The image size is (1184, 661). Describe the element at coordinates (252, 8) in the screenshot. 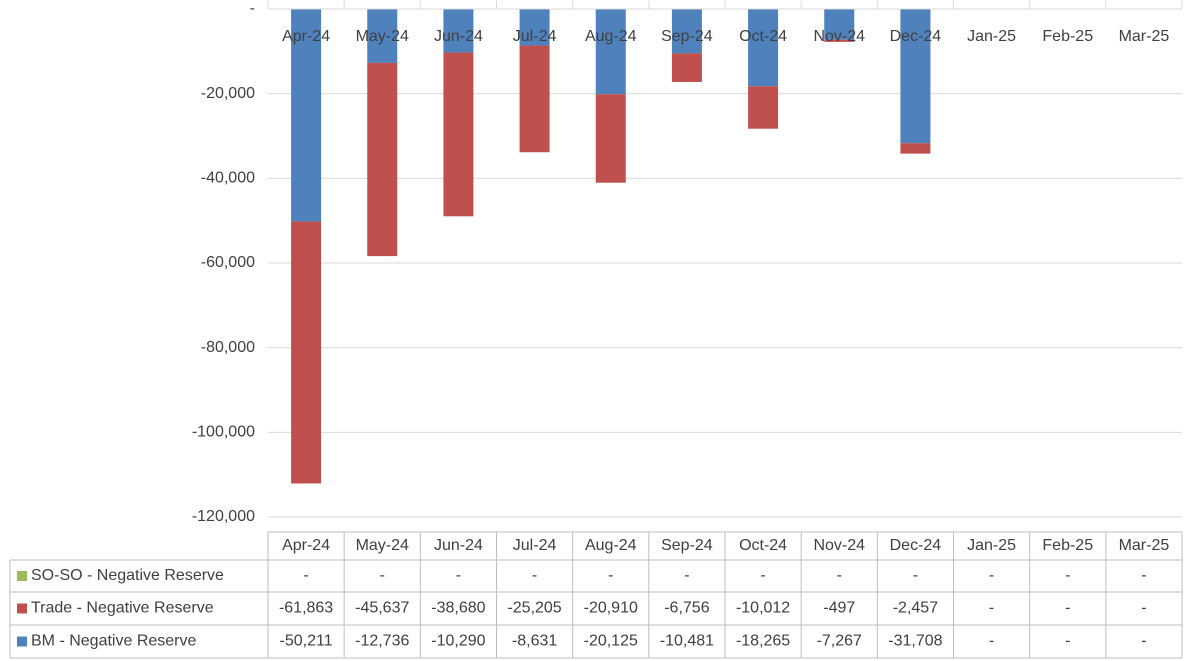

I see `y-tick-label: -` at that location.